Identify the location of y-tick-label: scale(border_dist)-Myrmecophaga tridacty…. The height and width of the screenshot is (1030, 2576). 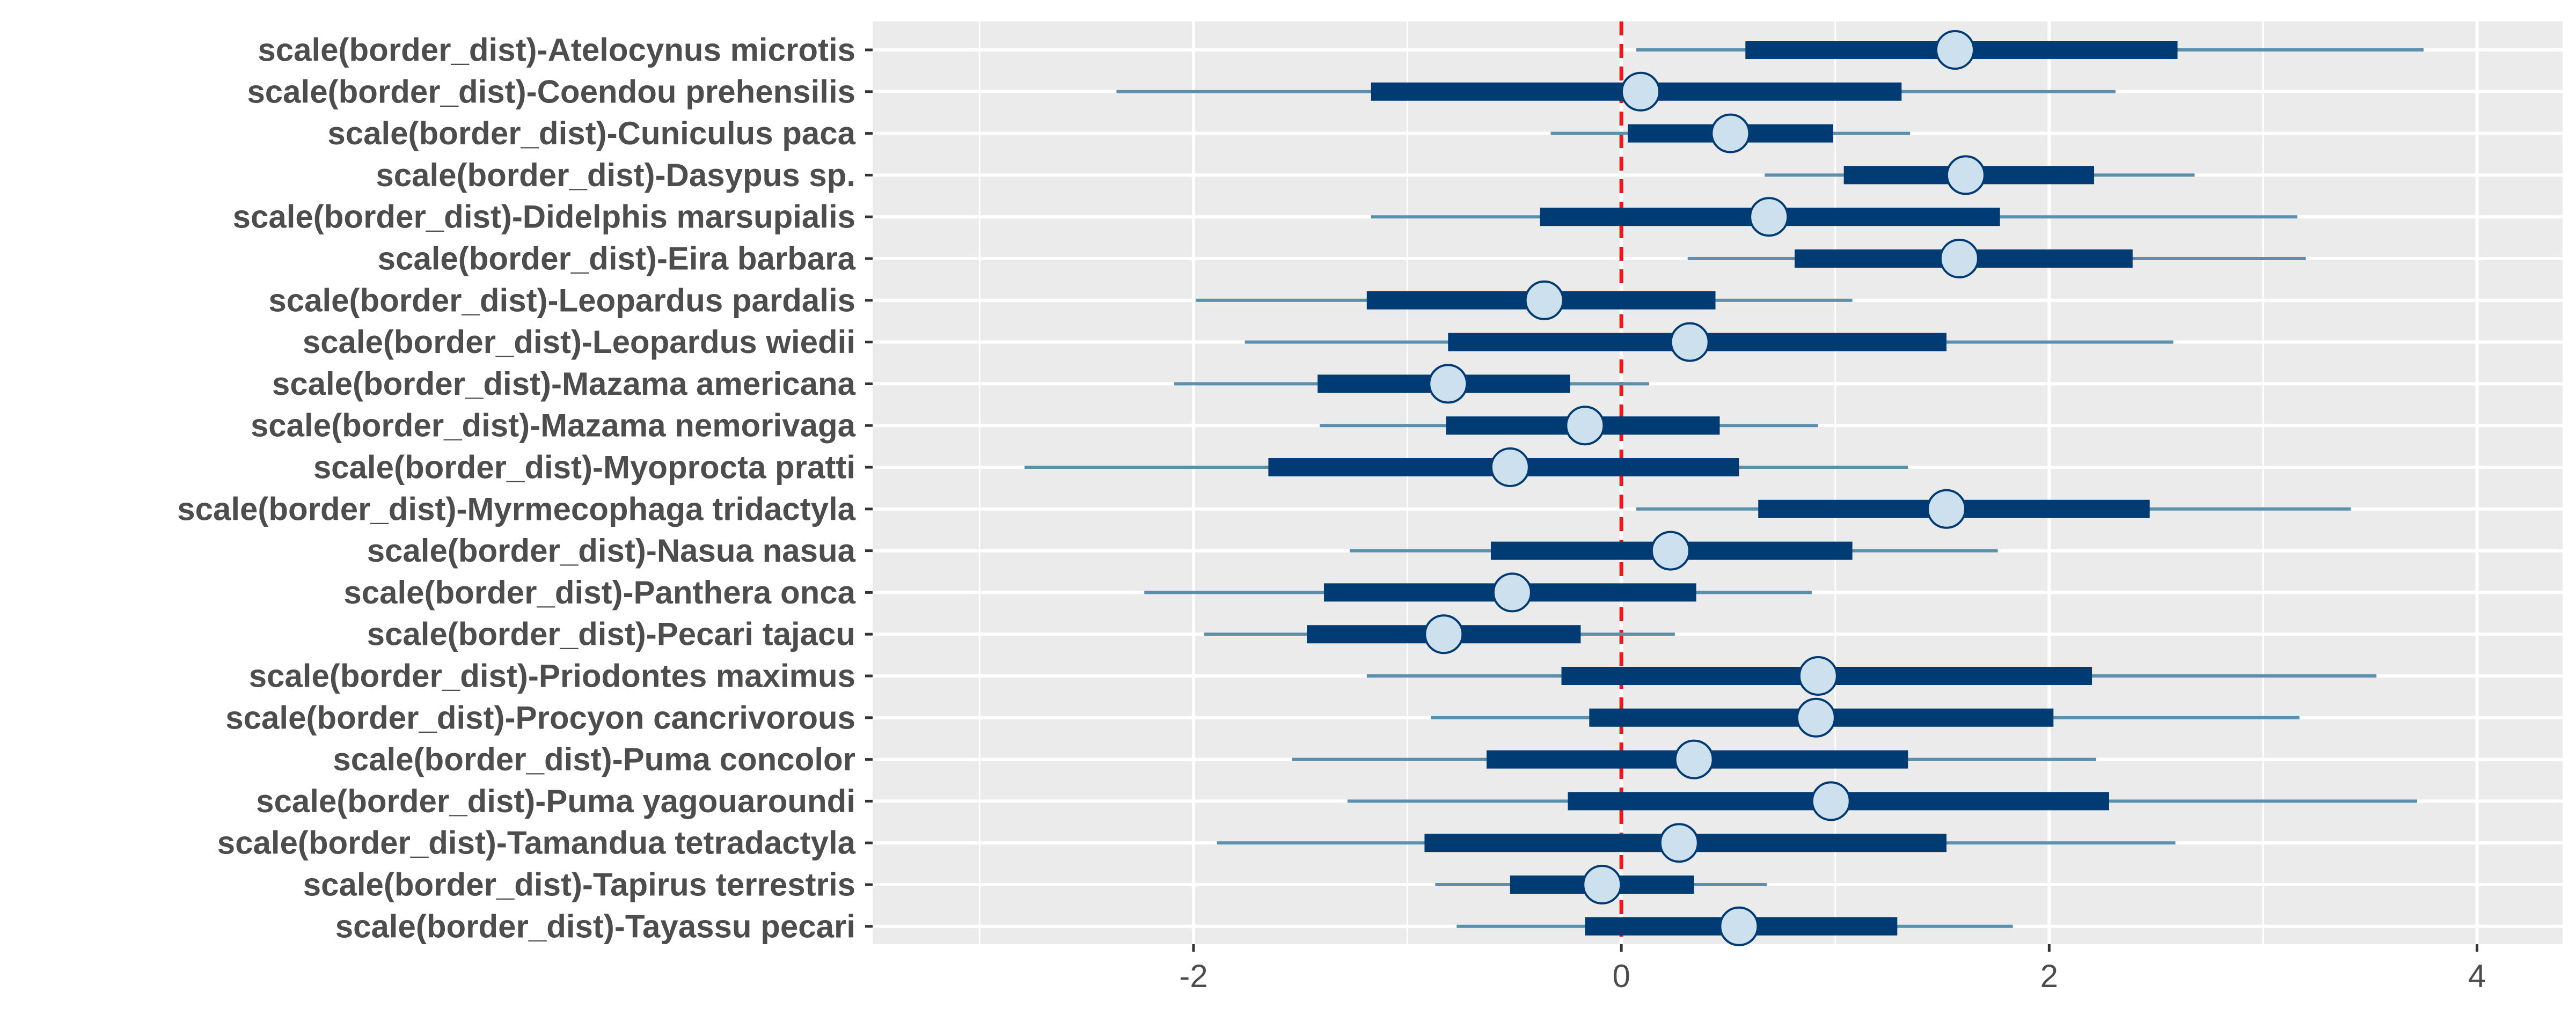
(516, 509).